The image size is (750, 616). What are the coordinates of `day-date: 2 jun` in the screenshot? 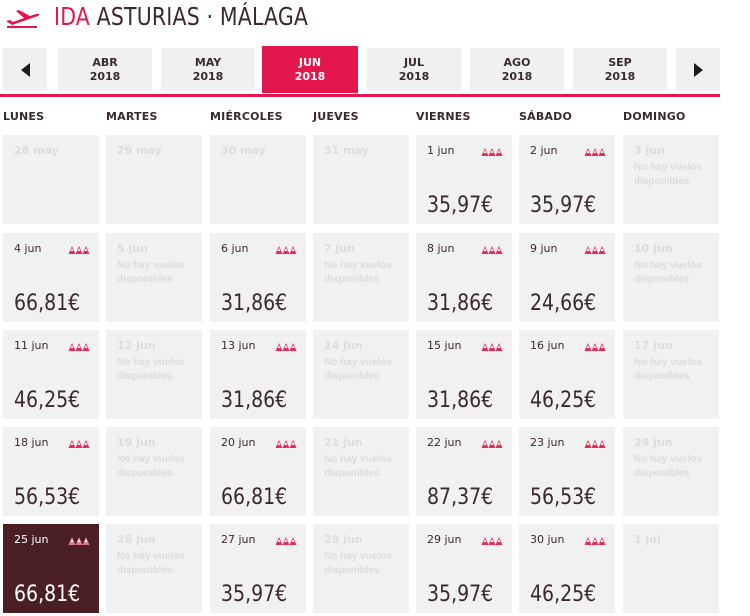 It's located at (544, 150).